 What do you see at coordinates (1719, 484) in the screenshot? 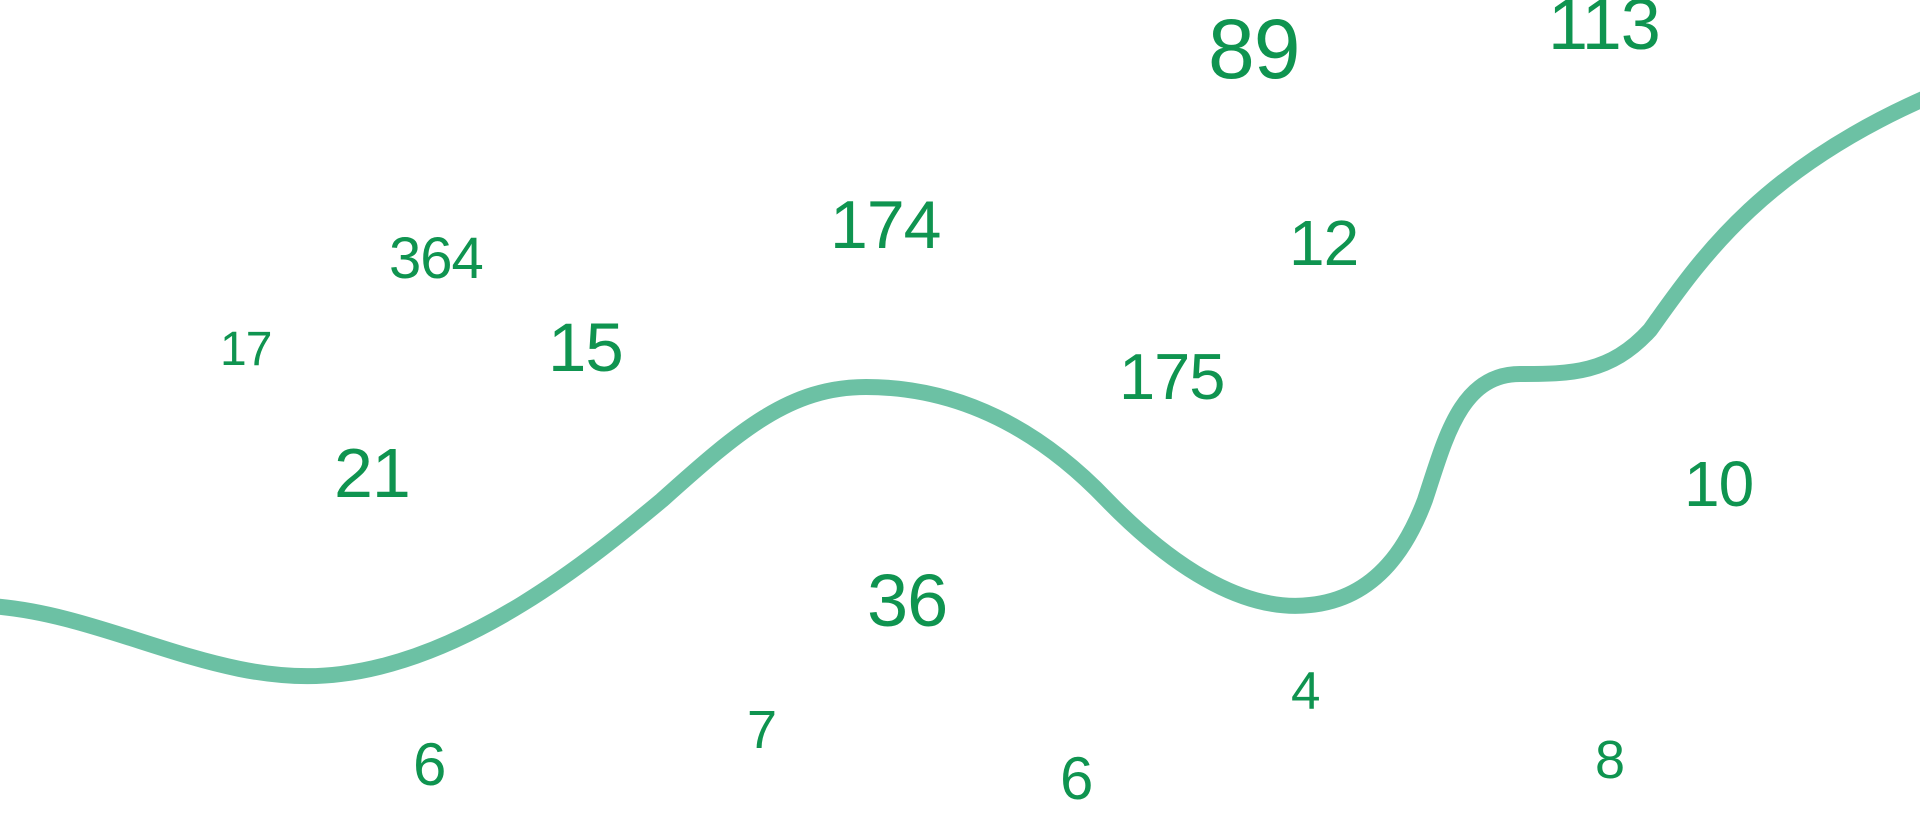
I see `number-label: 10` at bounding box center [1719, 484].